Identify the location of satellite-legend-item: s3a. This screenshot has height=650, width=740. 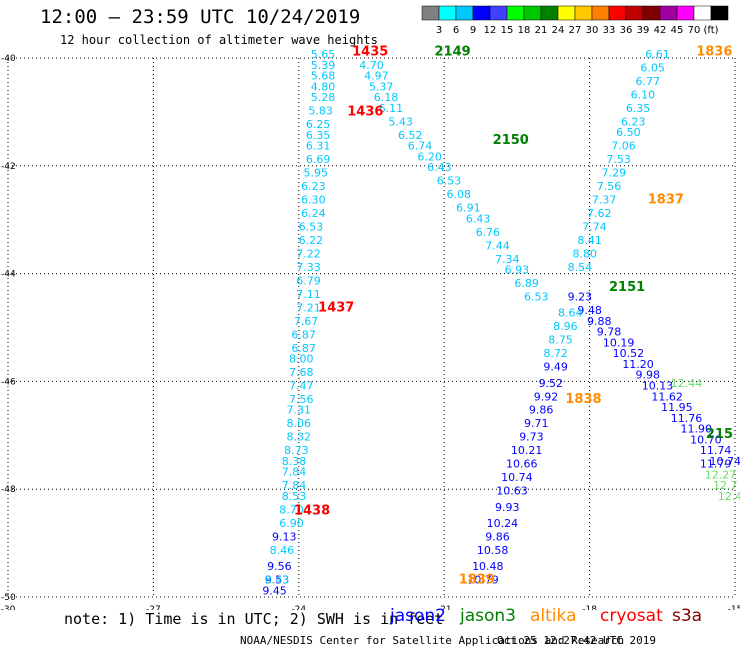
(687, 616).